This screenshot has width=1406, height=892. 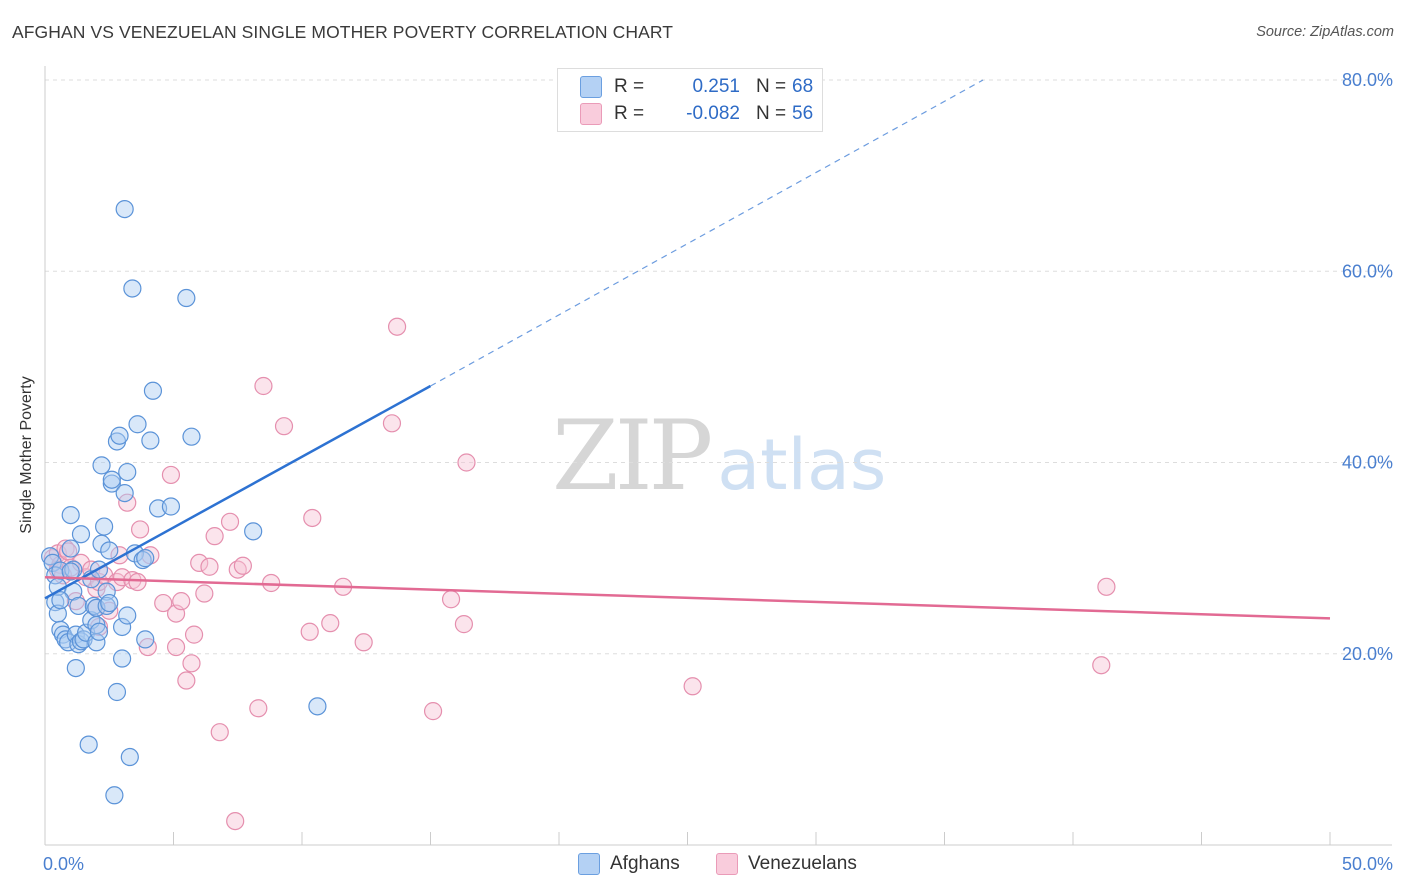 I want to click on bottom-venezuelans-label: Venezuelans, so click(x=802, y=863).